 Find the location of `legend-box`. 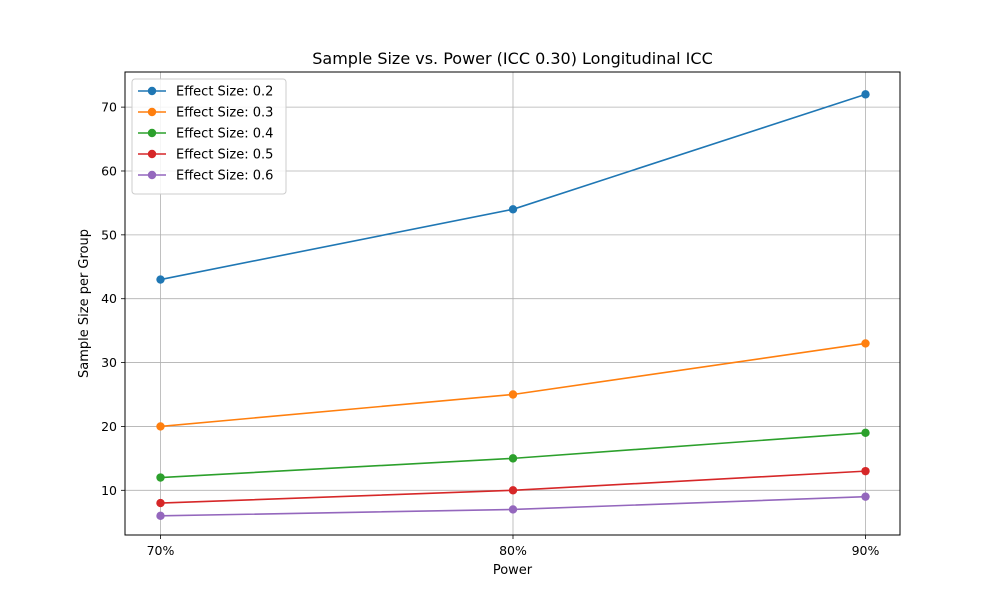

legend-box is located at coordinates (209, 136).